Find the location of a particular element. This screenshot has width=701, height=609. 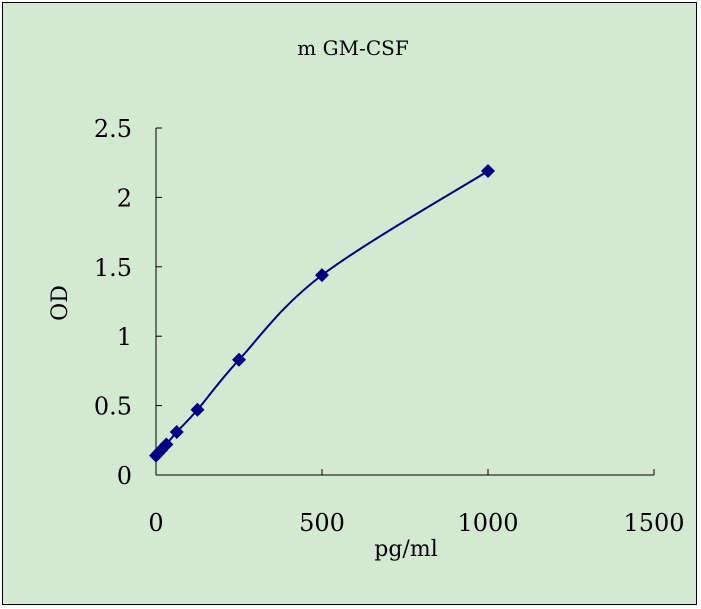

x-tick-label: 1000 is located at coordinates (487, 523).